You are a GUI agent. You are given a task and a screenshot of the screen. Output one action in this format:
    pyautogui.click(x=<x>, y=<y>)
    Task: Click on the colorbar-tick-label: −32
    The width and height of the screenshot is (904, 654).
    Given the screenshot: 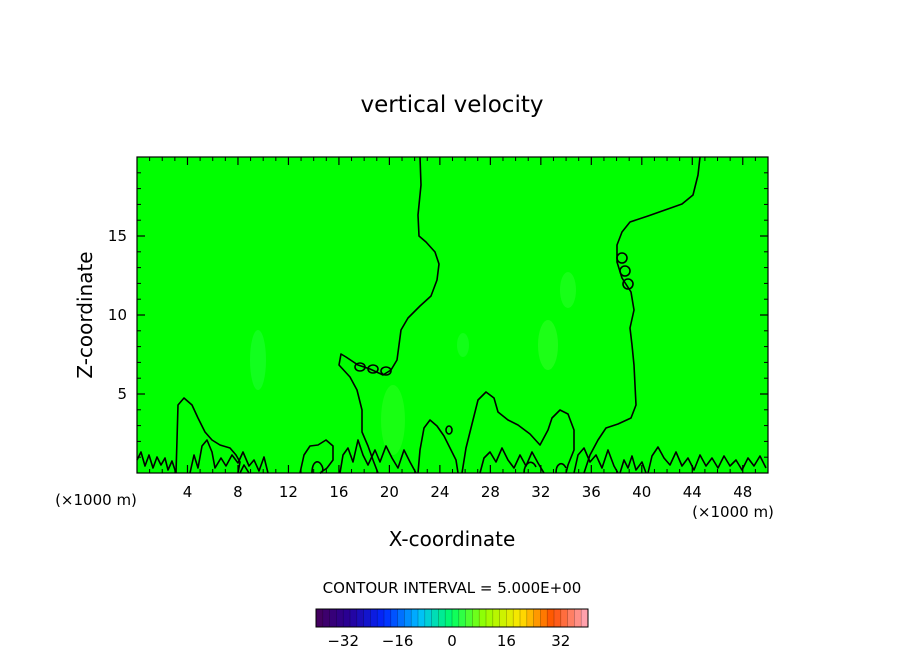 What is the action you would take?
    pyautogui.click(x=343, y=641)
    